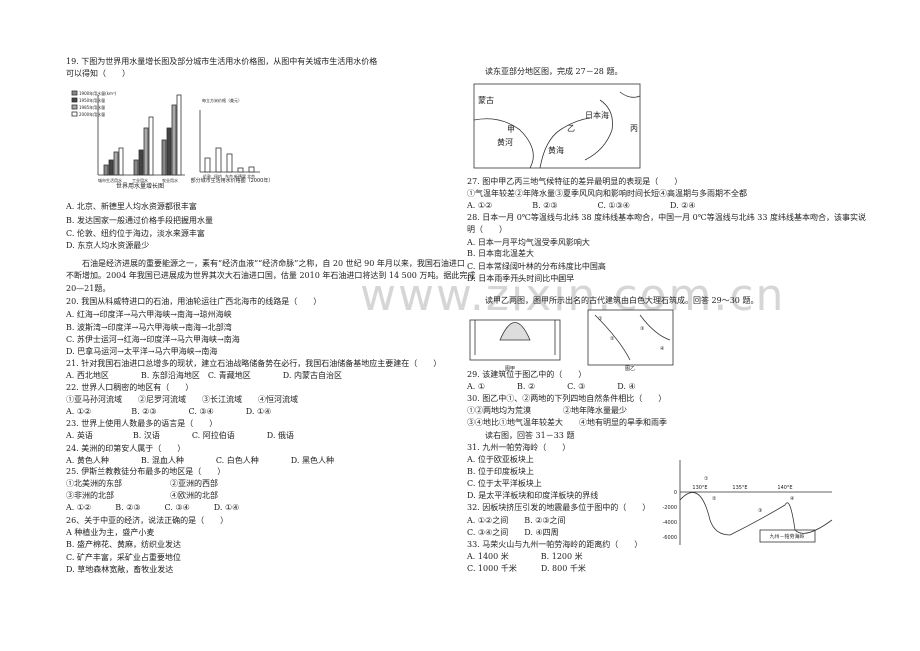  What do you see at coordinates (142, 495) in the screenshot?
I see `text-line: ③非洲的北部 ④欧洲的北部` at bounding box center [142, 495].